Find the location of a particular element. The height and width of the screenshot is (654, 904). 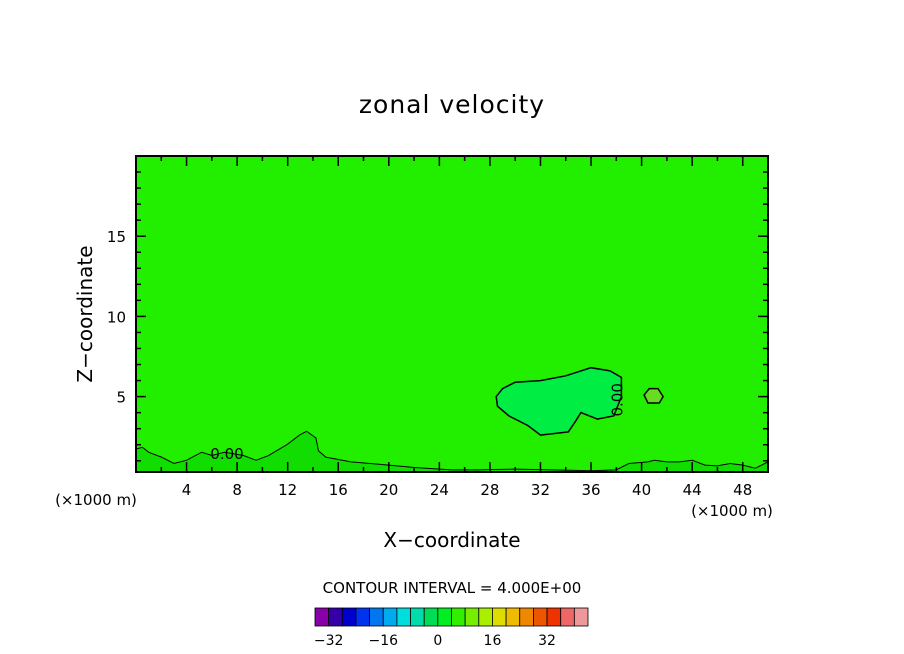

colorbar is located at coordinates (451, 617).